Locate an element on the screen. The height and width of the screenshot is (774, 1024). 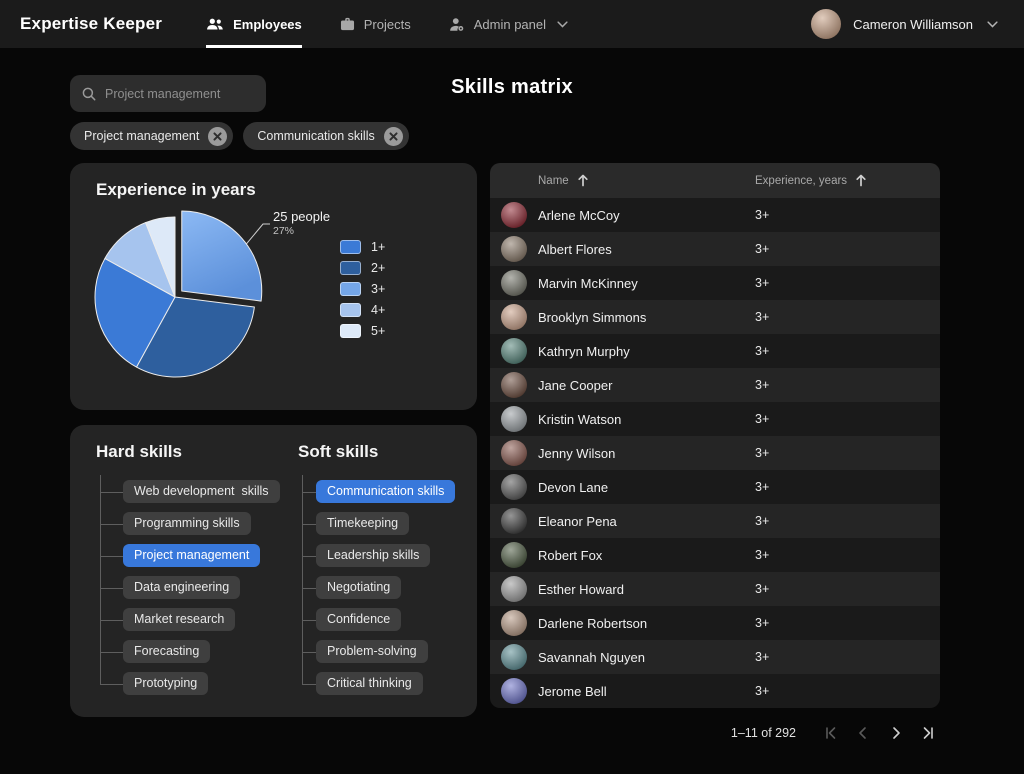
employee-name: Darlene Robertson is located at coordinates (593, 623).